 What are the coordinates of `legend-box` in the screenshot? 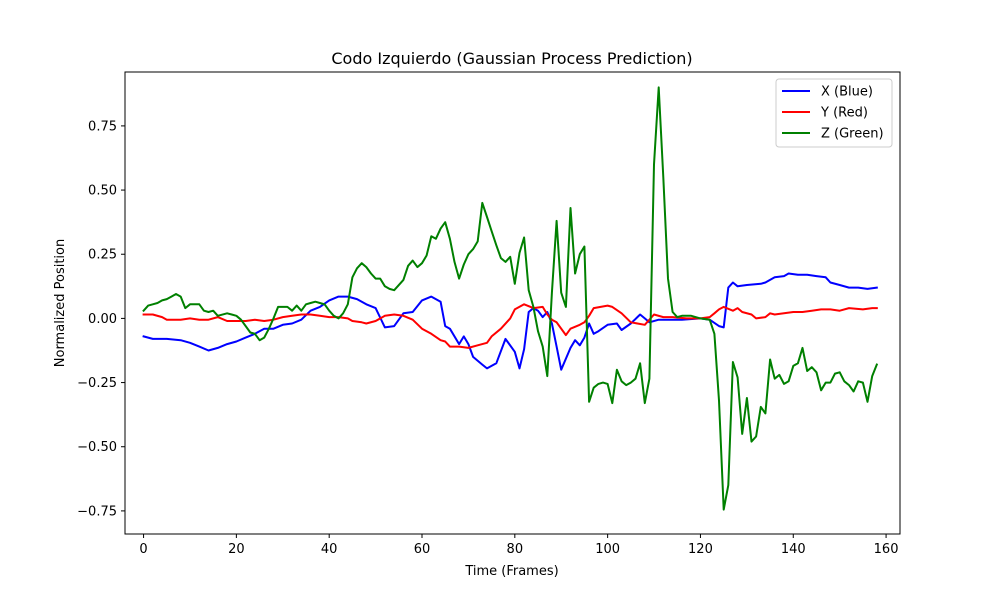 It's located at (834, 113).